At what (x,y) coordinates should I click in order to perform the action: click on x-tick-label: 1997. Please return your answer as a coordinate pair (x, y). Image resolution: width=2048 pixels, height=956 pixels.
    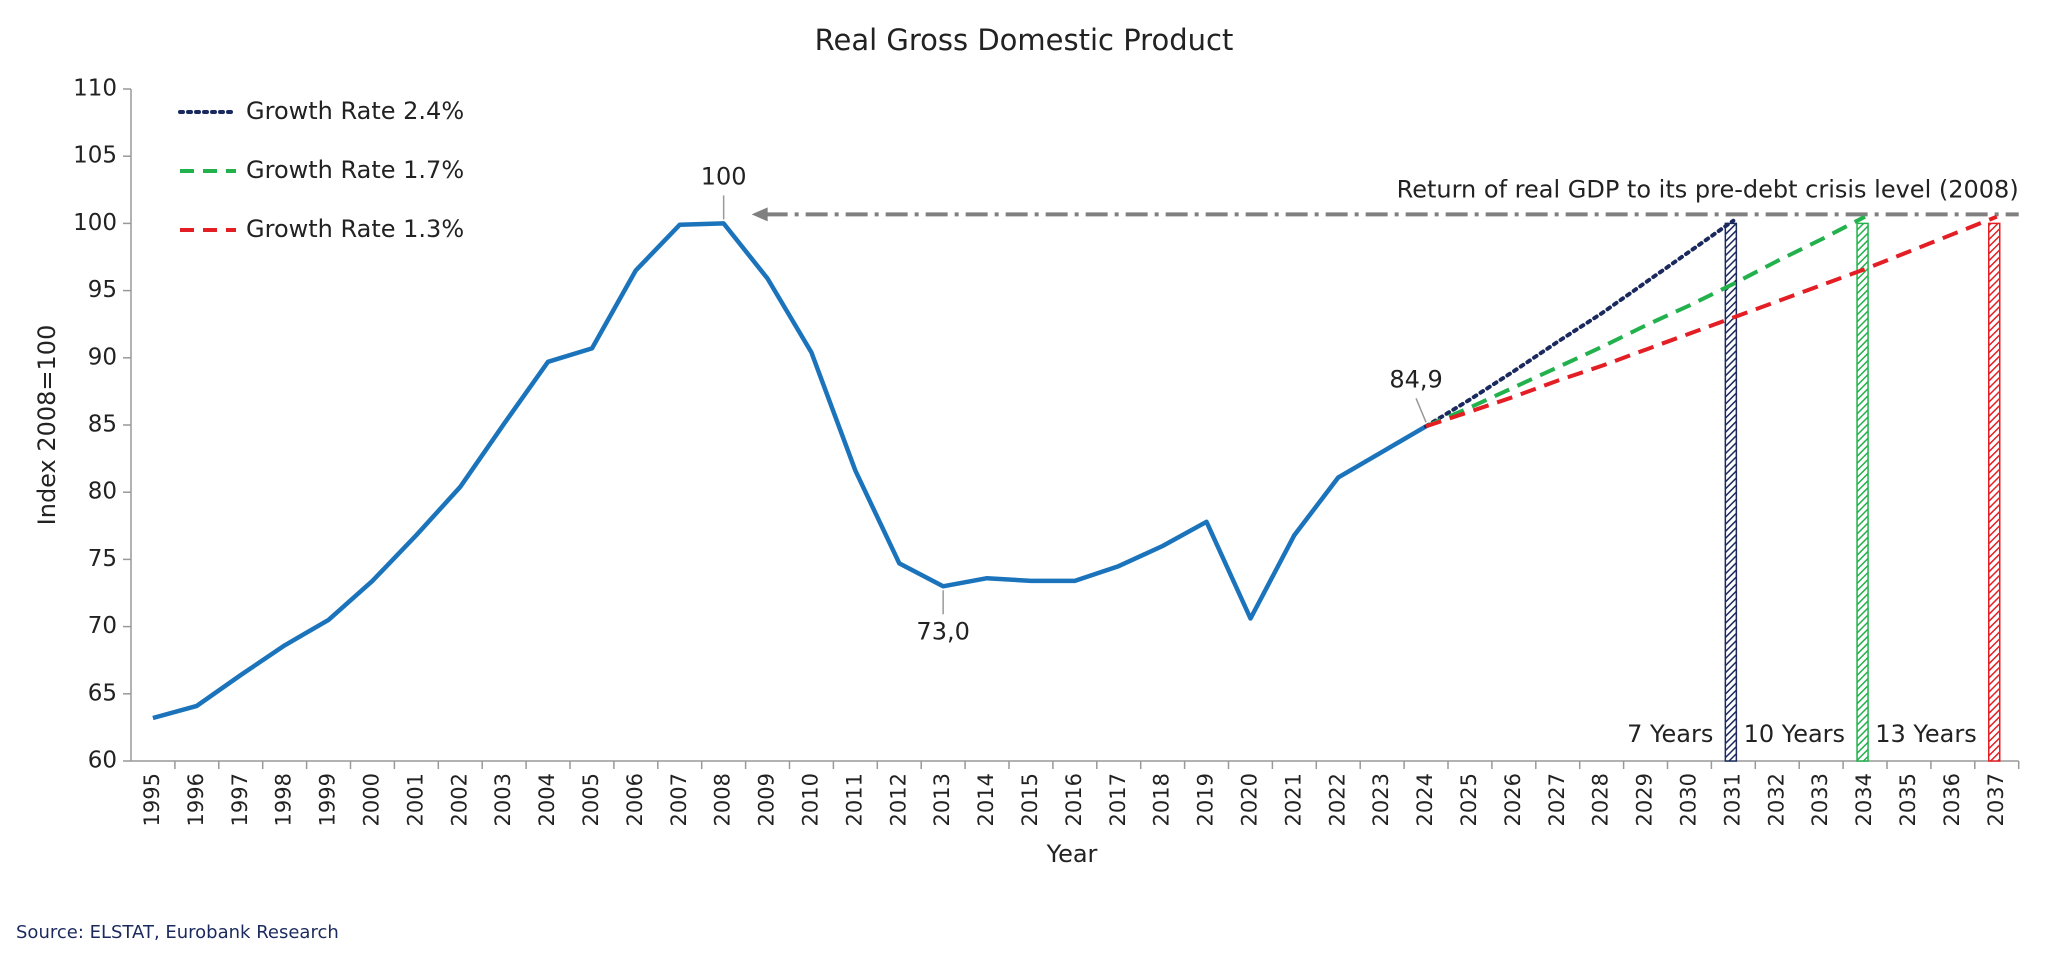
    Looking at the image, I should click on (240, 799).